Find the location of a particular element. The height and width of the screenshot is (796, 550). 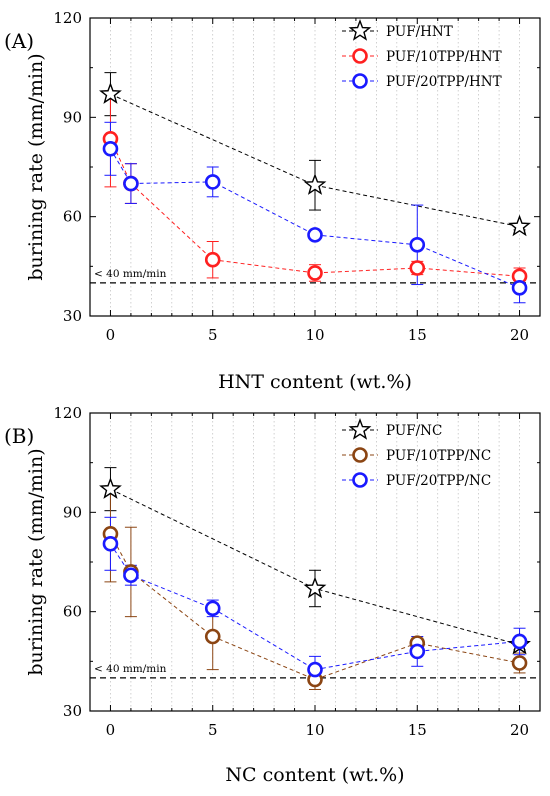

legend-item-2: PUF/10TPP/NC is located at coordinates (416, 455).